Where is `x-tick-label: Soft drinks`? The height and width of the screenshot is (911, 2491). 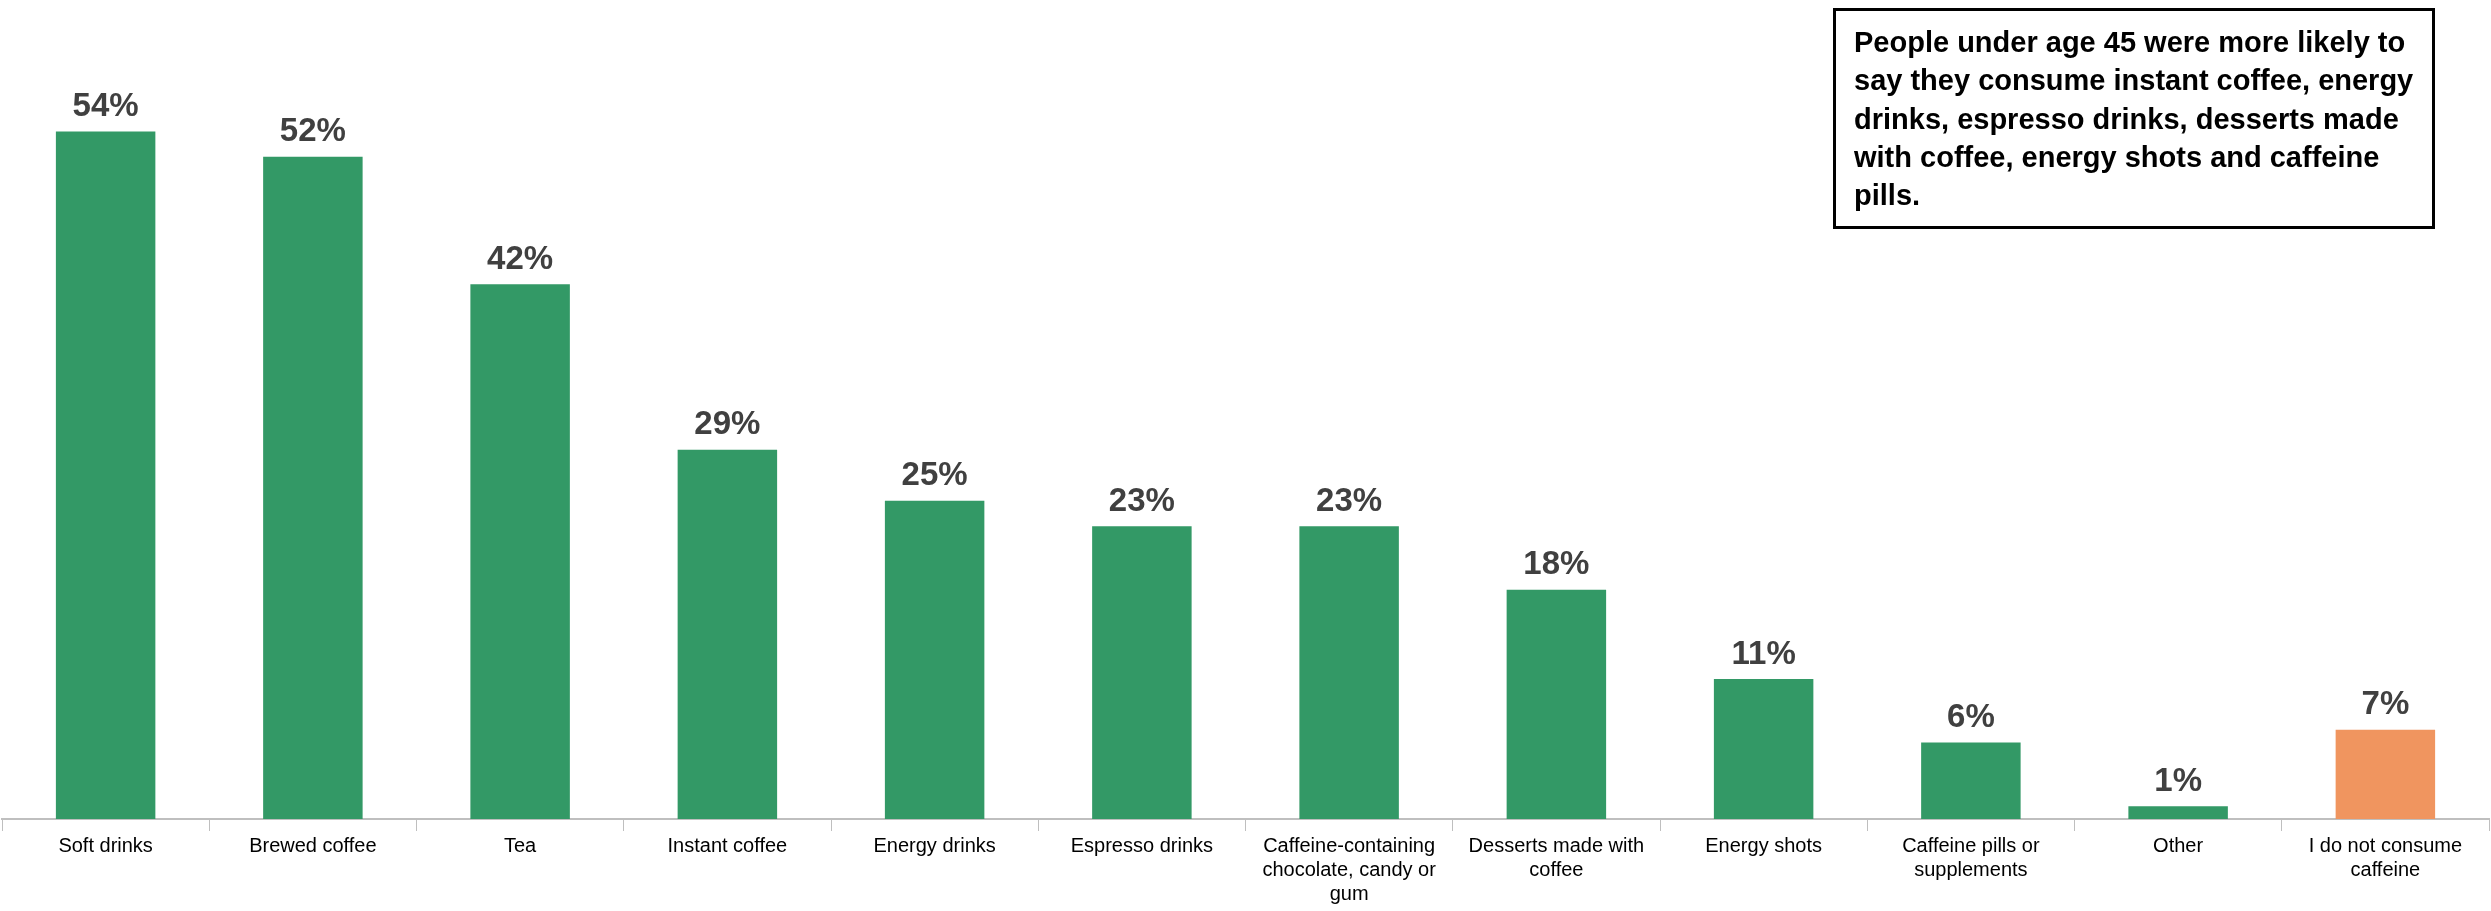 x-tick-label: Soft drinks is located at coordinates (105, 844).